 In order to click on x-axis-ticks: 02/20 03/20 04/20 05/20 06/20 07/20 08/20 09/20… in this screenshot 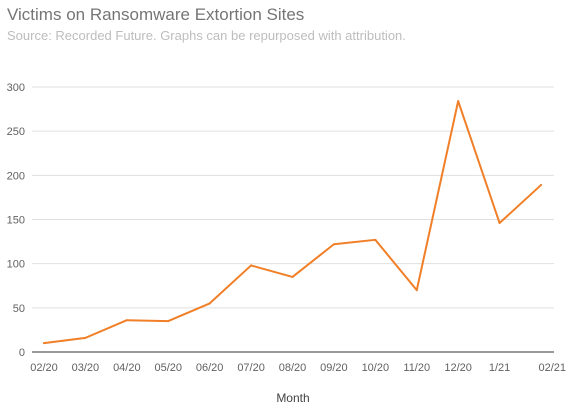, I will do `click(298, 368)`.